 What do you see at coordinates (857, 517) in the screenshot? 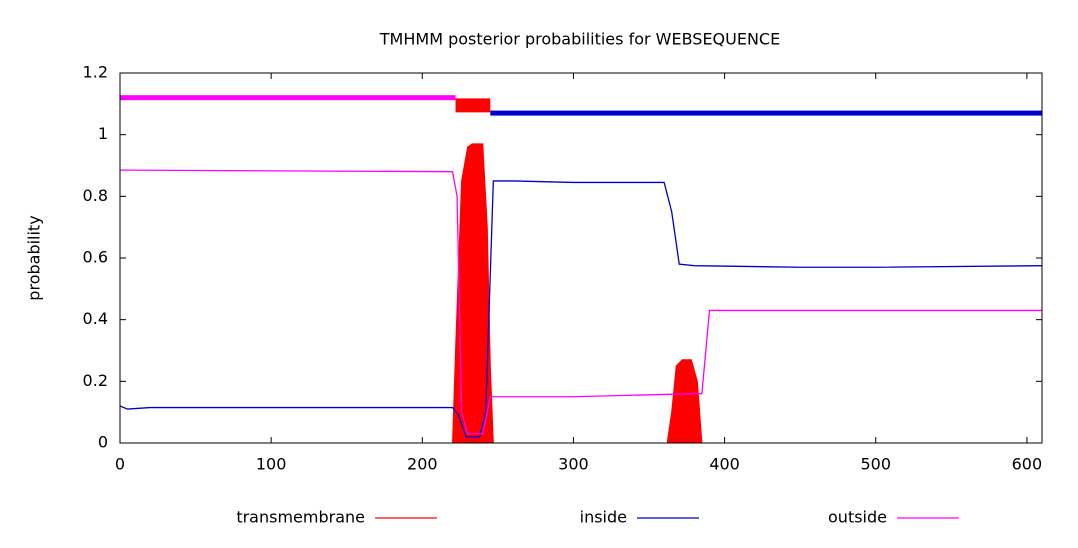
I see `legend-label: outside` at bounding box center [857, 517].